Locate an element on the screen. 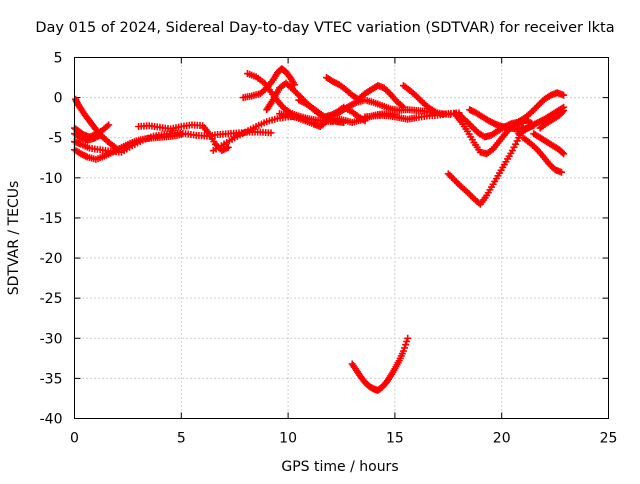  x-tick-label: 15 is located at coordinates (395, 439).